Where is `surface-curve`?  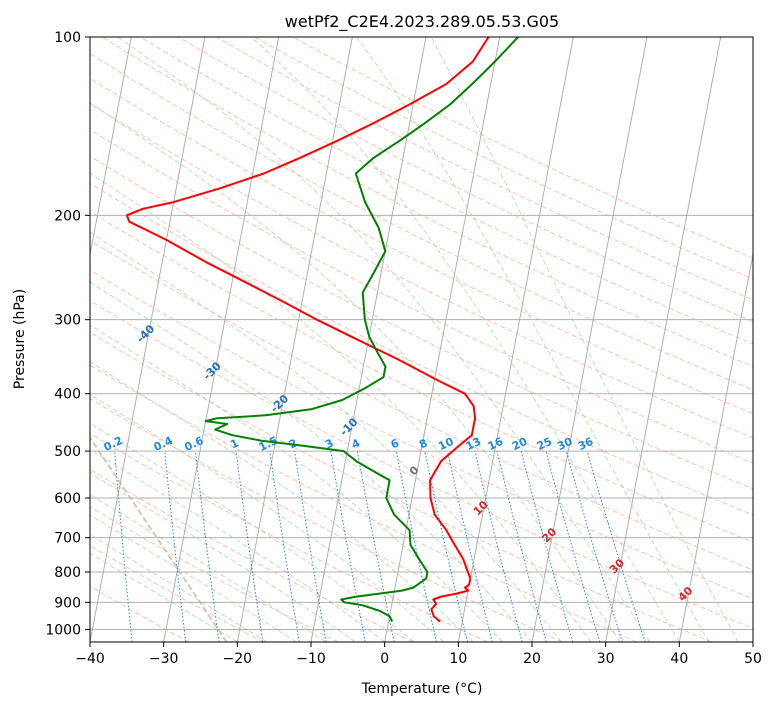 surface-curve is located at coordinates (159, 538).